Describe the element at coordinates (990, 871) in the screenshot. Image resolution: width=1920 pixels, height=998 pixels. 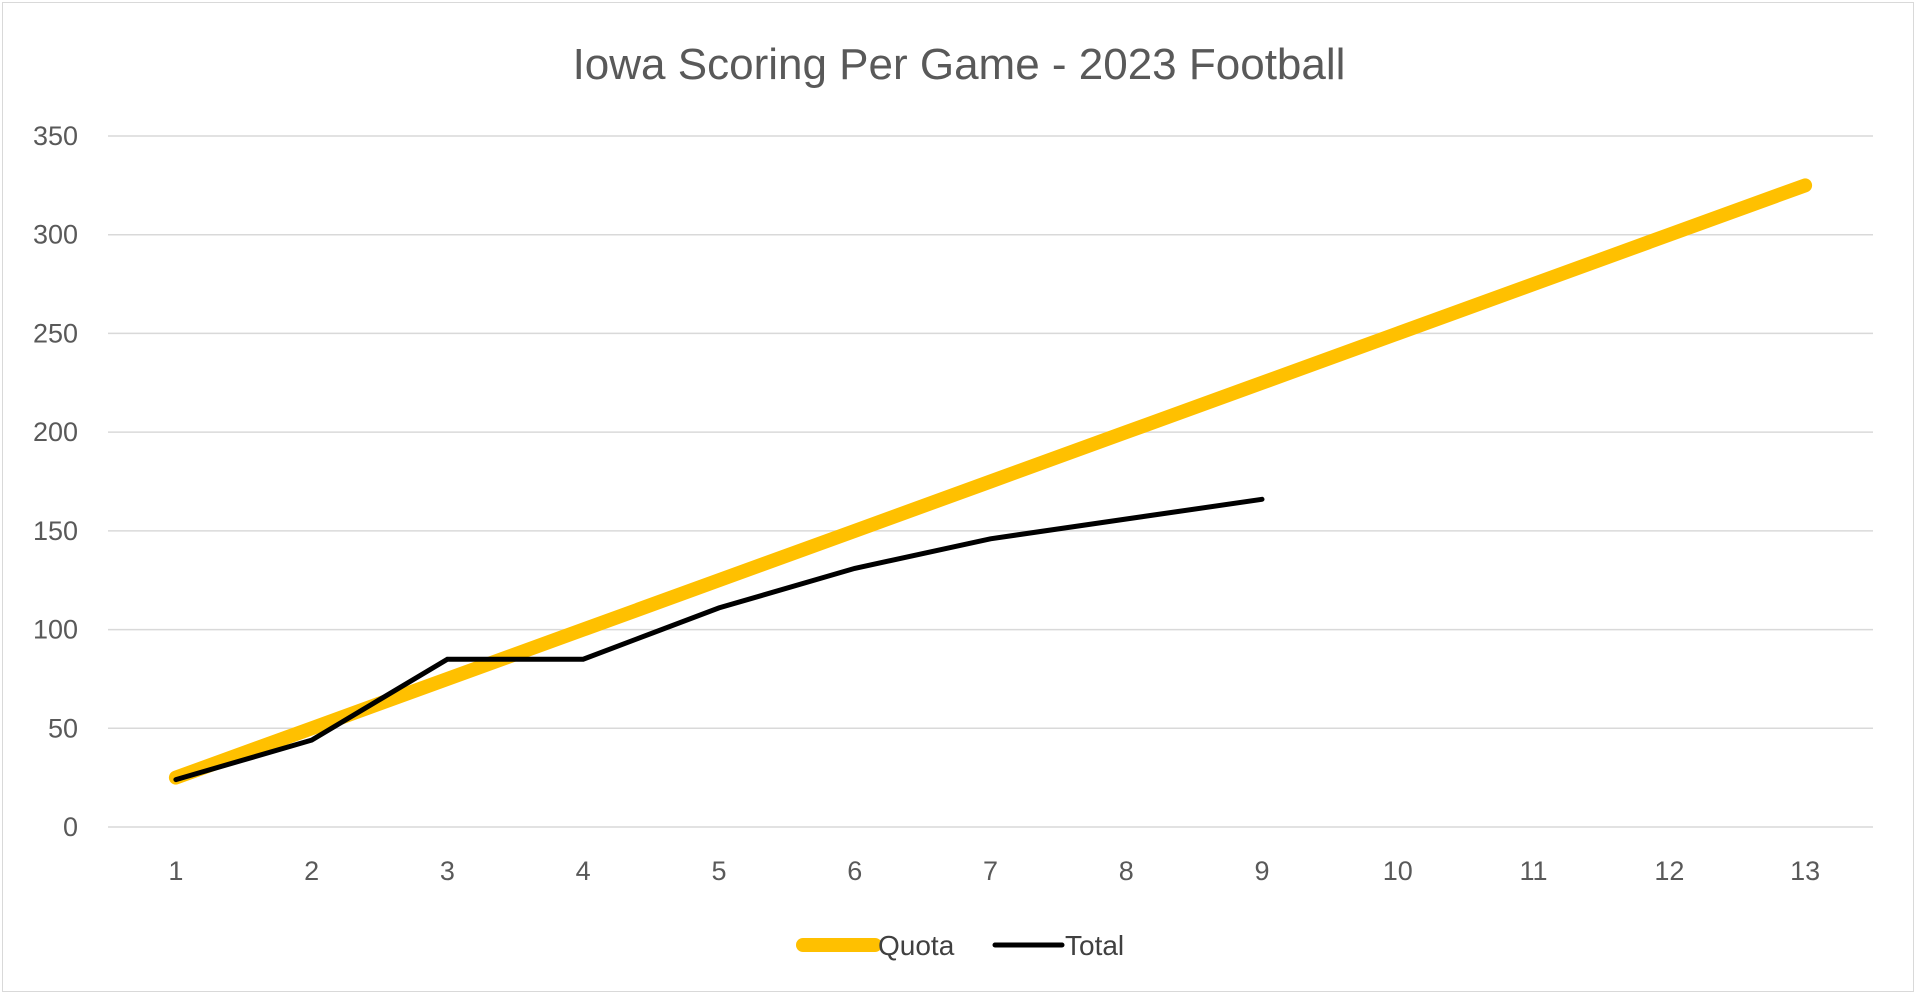
I see `x-tick-label: 7` at that location.